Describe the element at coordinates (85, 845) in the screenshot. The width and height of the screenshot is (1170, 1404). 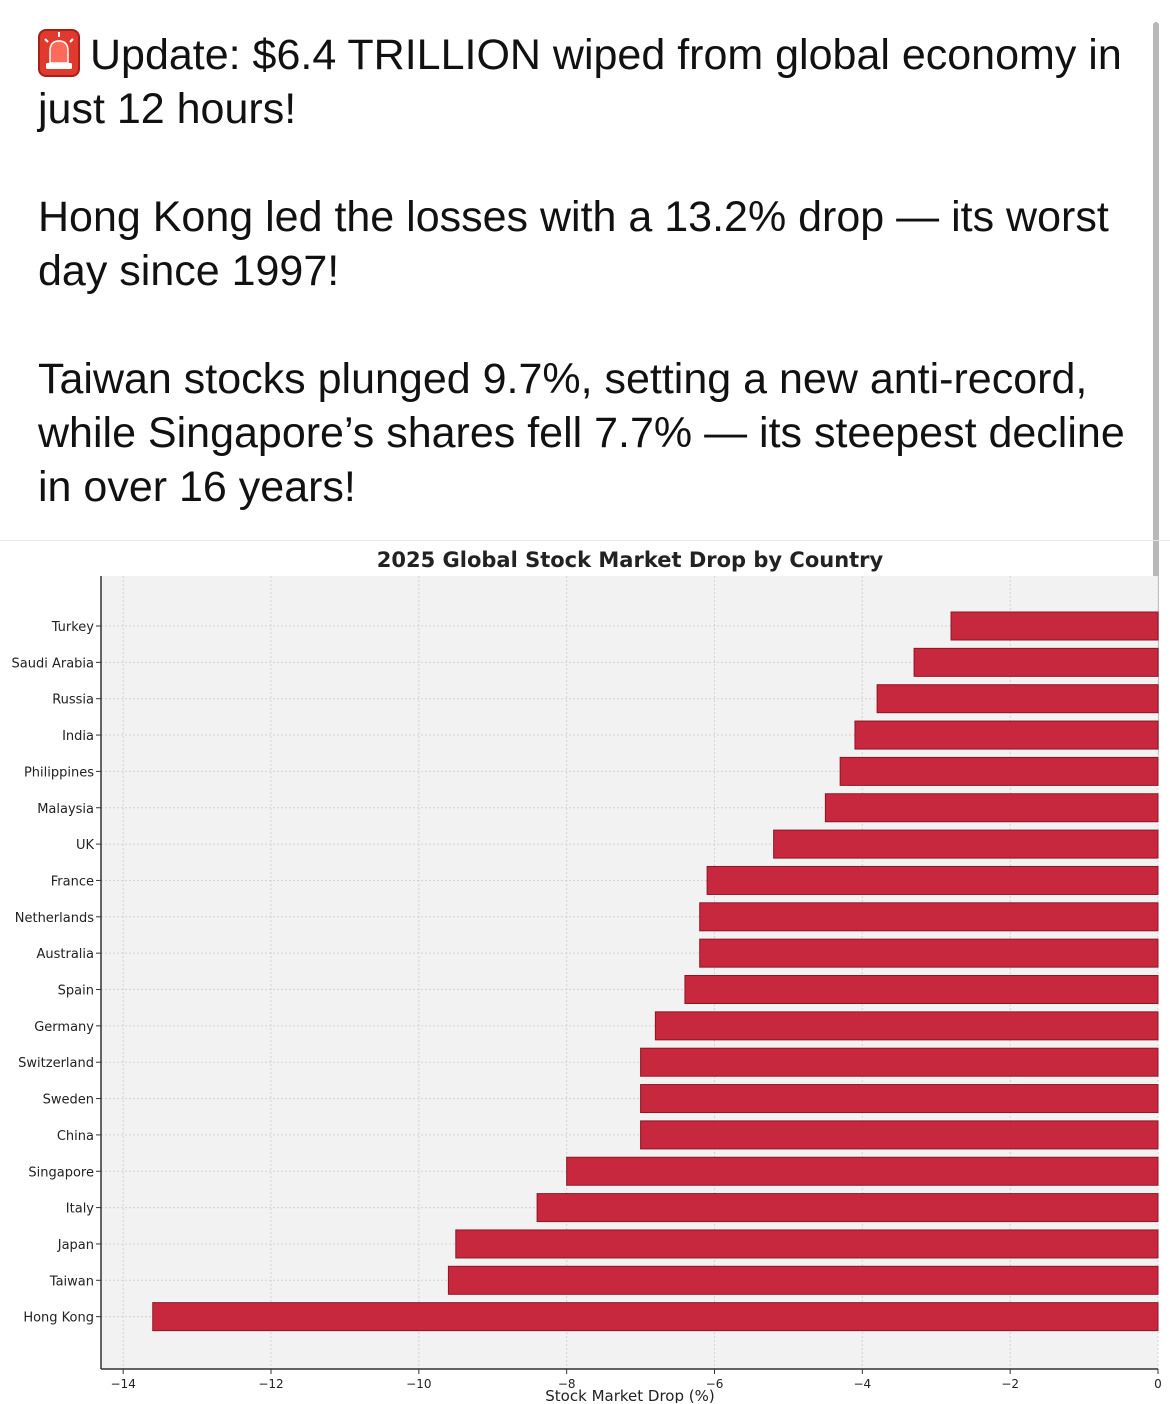
I see `y-tick-label: UK` at that location.